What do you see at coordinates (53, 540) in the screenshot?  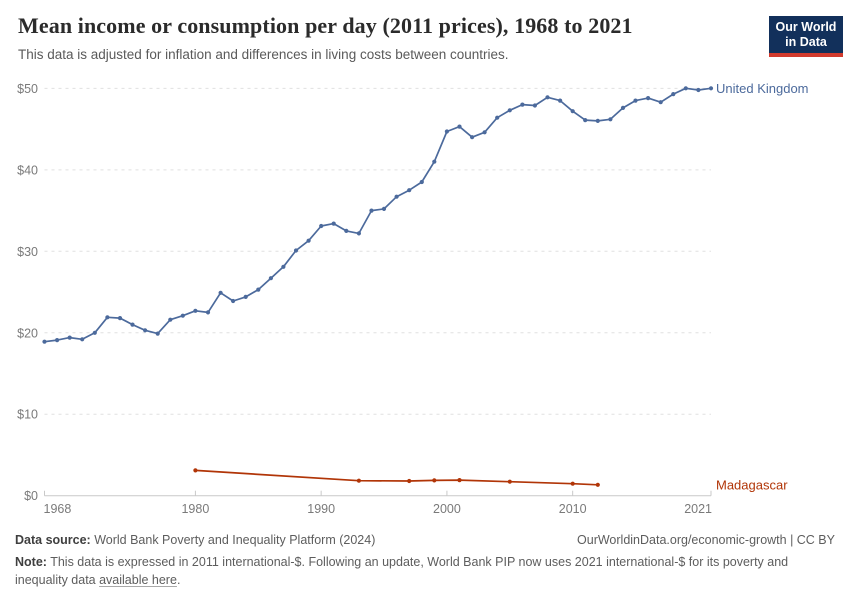 I see `data-source-label: Data source:` at bounding box center [53, 540].